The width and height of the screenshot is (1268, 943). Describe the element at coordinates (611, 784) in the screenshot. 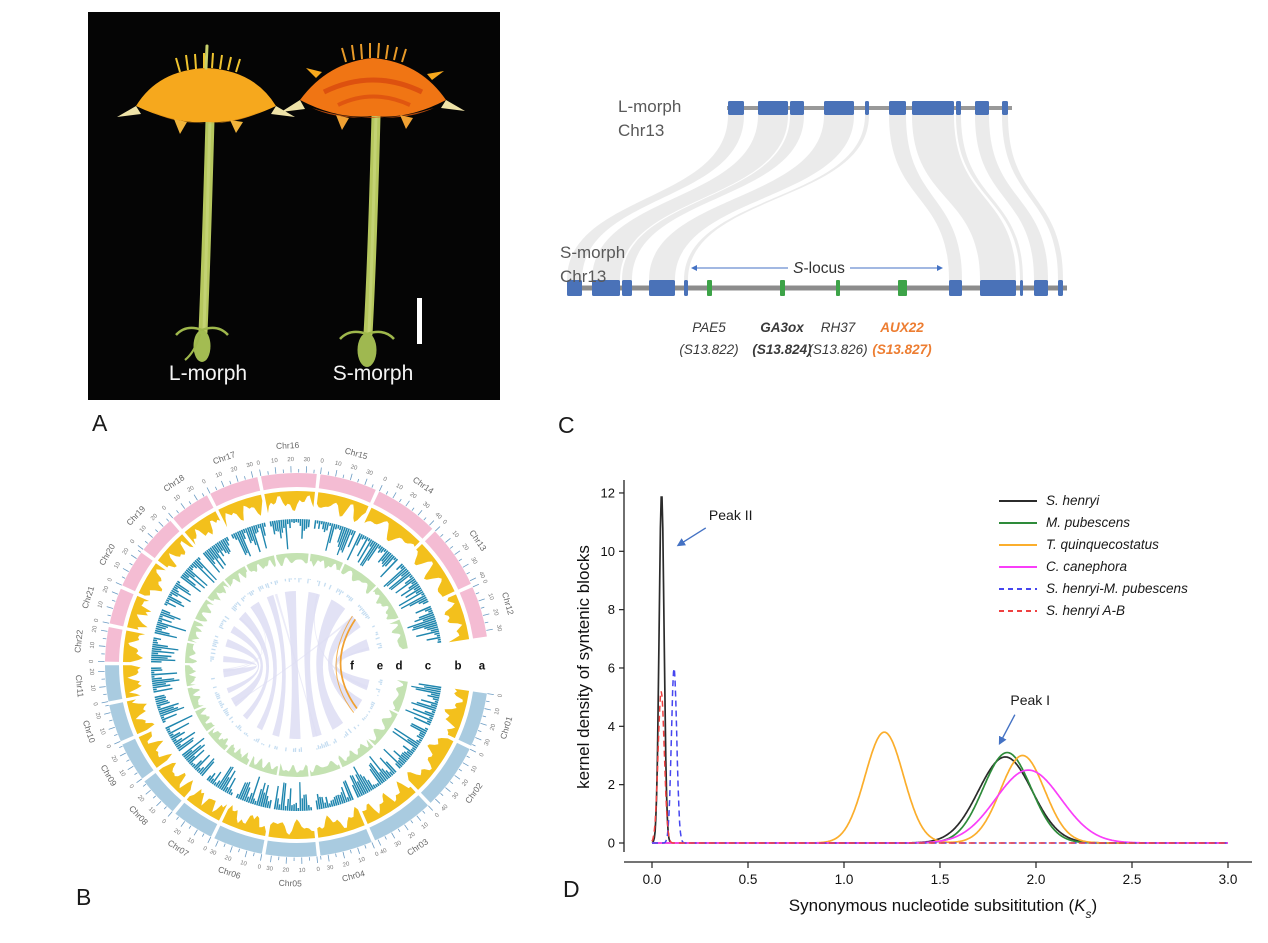

I see `y-tick-label: 2` at that location.